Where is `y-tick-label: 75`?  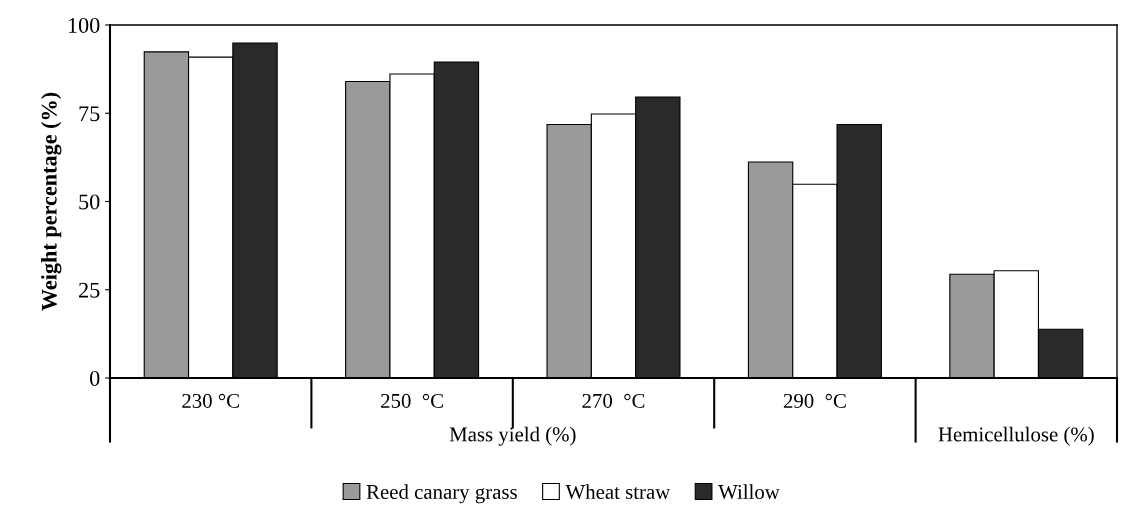 y-tick-label: 75 is located at coordinates (89, 114).